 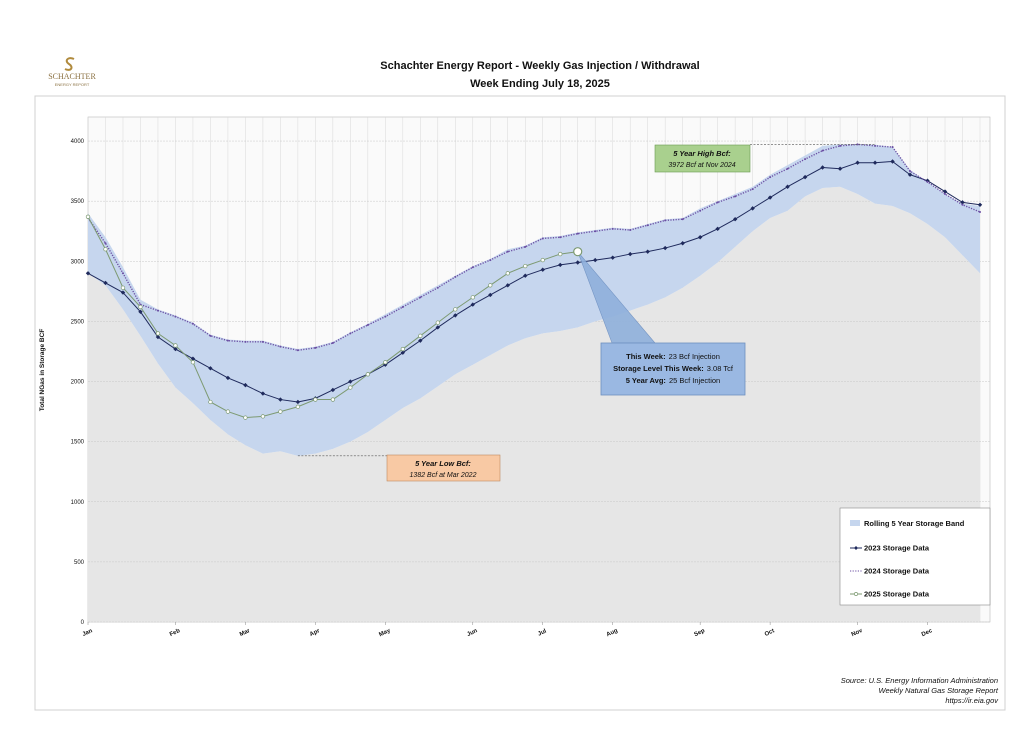 I want to click on x-tick-label: Dec, so click(x=927, y=633).